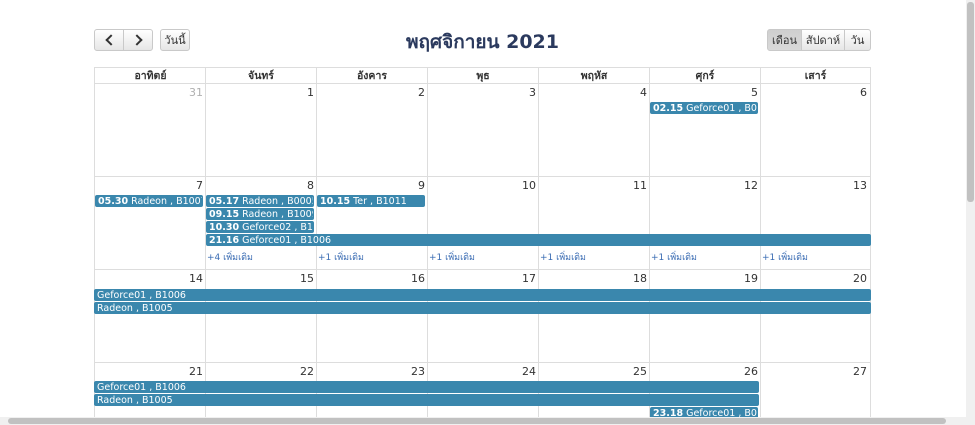  What do you see at coordinates (224, 201) in the screenshot?
I see `event-time: 05.17` at bounding box center [224, 201].